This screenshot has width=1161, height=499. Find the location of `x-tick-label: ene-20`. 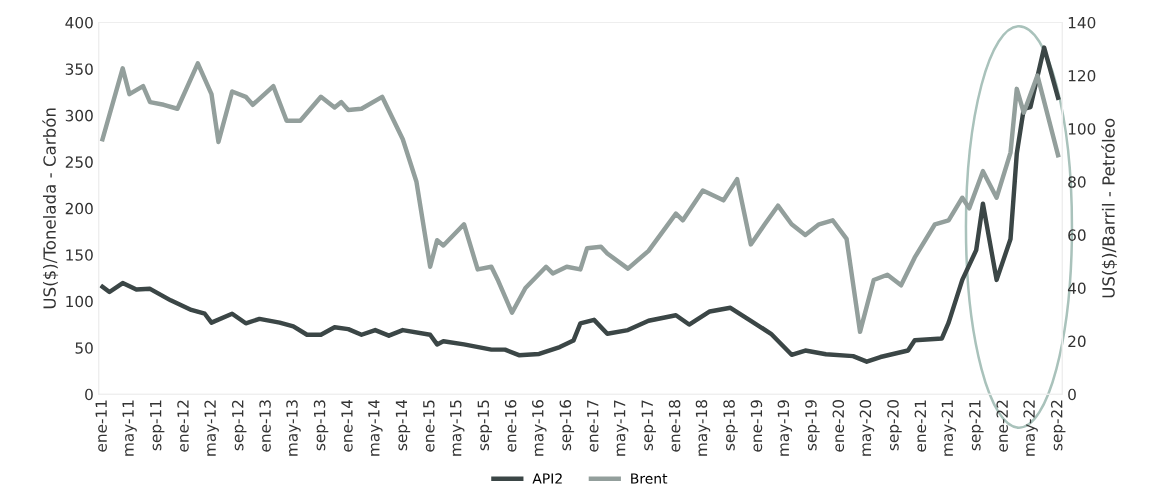

x-tick-label: ene-20 is located at coordinates (838, 426).